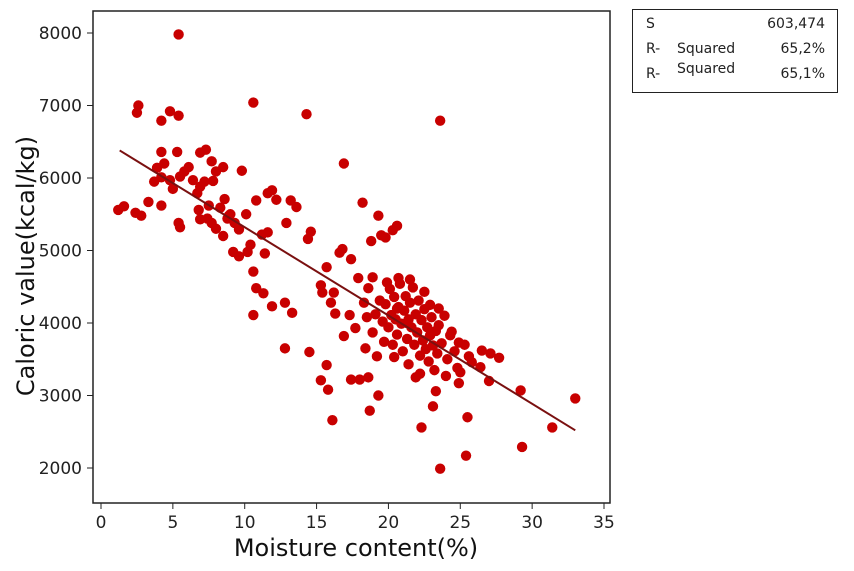 The image size is (854, 571). I want to click on y-tick-label: 4000, so click(60, 324).